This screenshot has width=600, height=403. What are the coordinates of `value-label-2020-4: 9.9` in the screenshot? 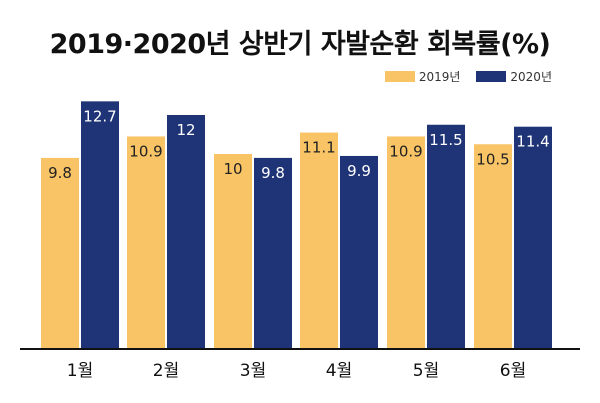 It's located at (359, 171).